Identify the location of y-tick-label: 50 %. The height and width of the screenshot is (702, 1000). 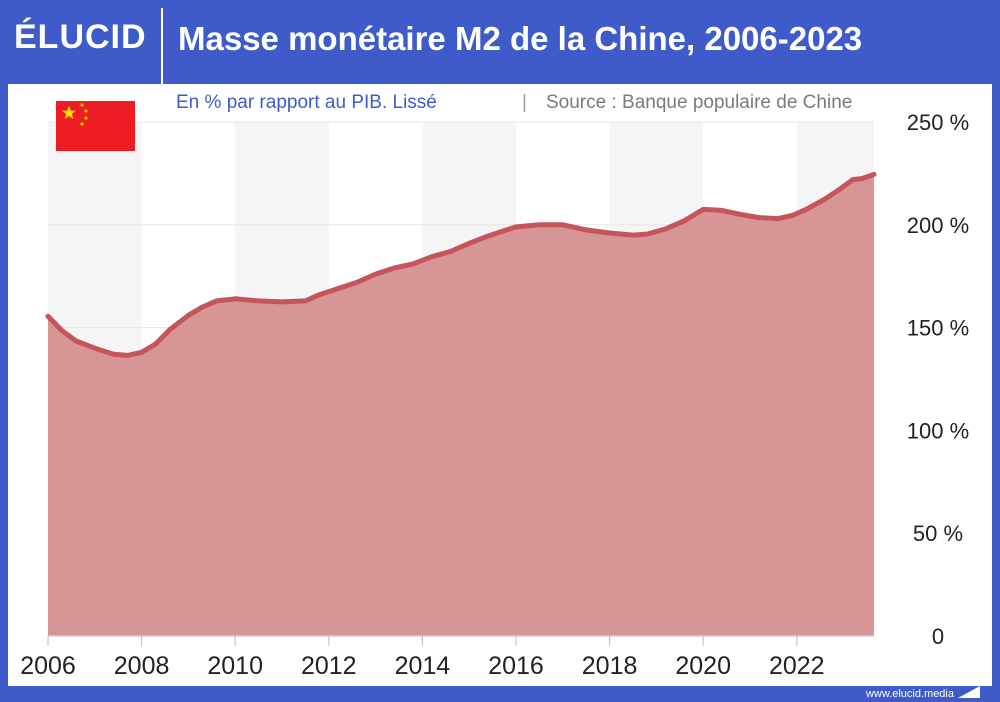
(938, 533).